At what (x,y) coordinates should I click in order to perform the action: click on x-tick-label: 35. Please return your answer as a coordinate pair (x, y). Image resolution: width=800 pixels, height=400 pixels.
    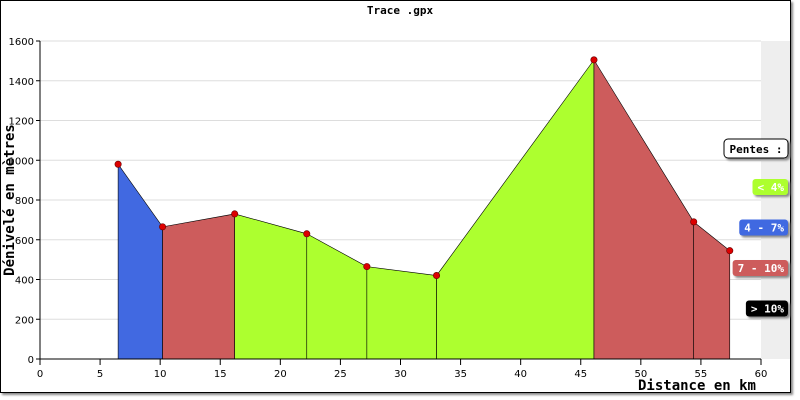
    Looking at the image, I should click on (460, 374).